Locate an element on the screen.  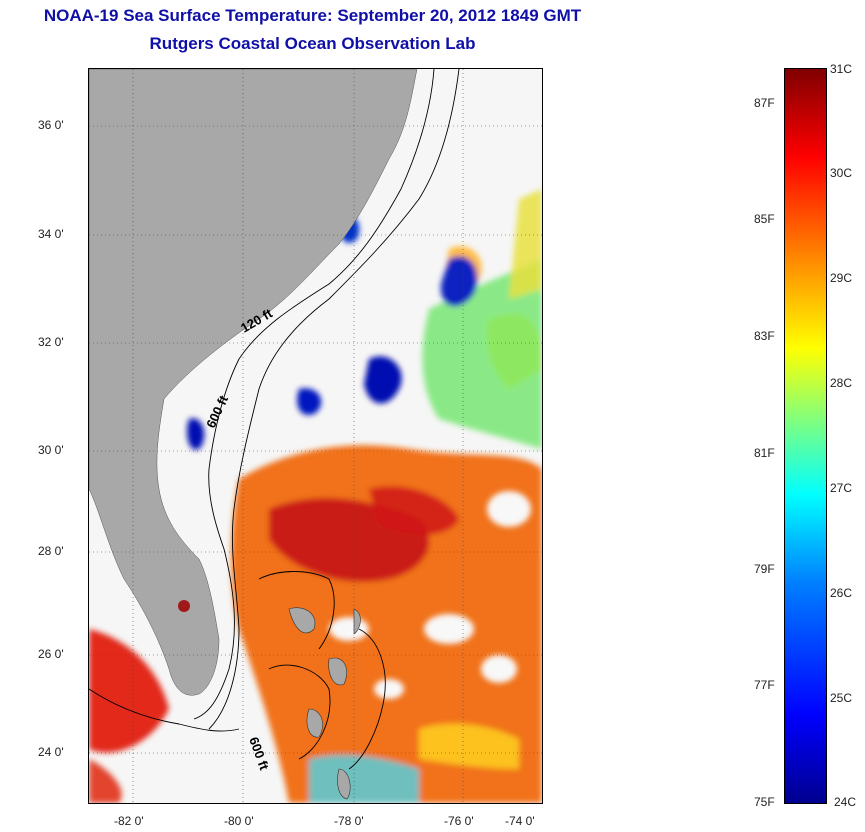
colorbar-c-29: 29C is located at coordinates (841, 278).